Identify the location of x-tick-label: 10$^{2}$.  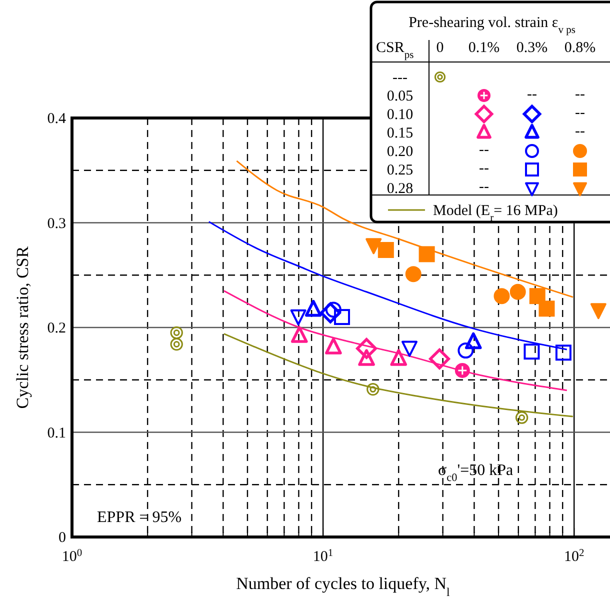
(574, 556).